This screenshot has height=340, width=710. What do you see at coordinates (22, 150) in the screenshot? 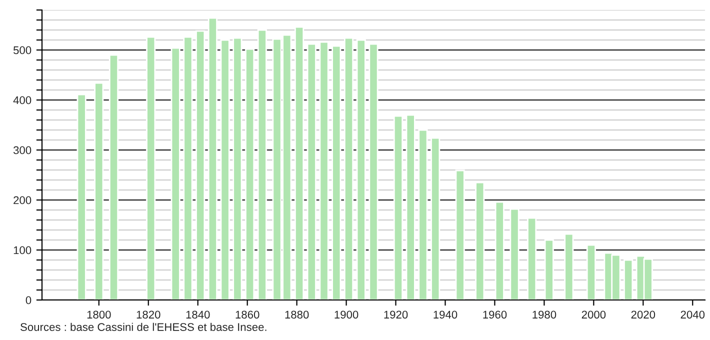
I see `y-tick-label: 300` at bounding box center [22, 150].